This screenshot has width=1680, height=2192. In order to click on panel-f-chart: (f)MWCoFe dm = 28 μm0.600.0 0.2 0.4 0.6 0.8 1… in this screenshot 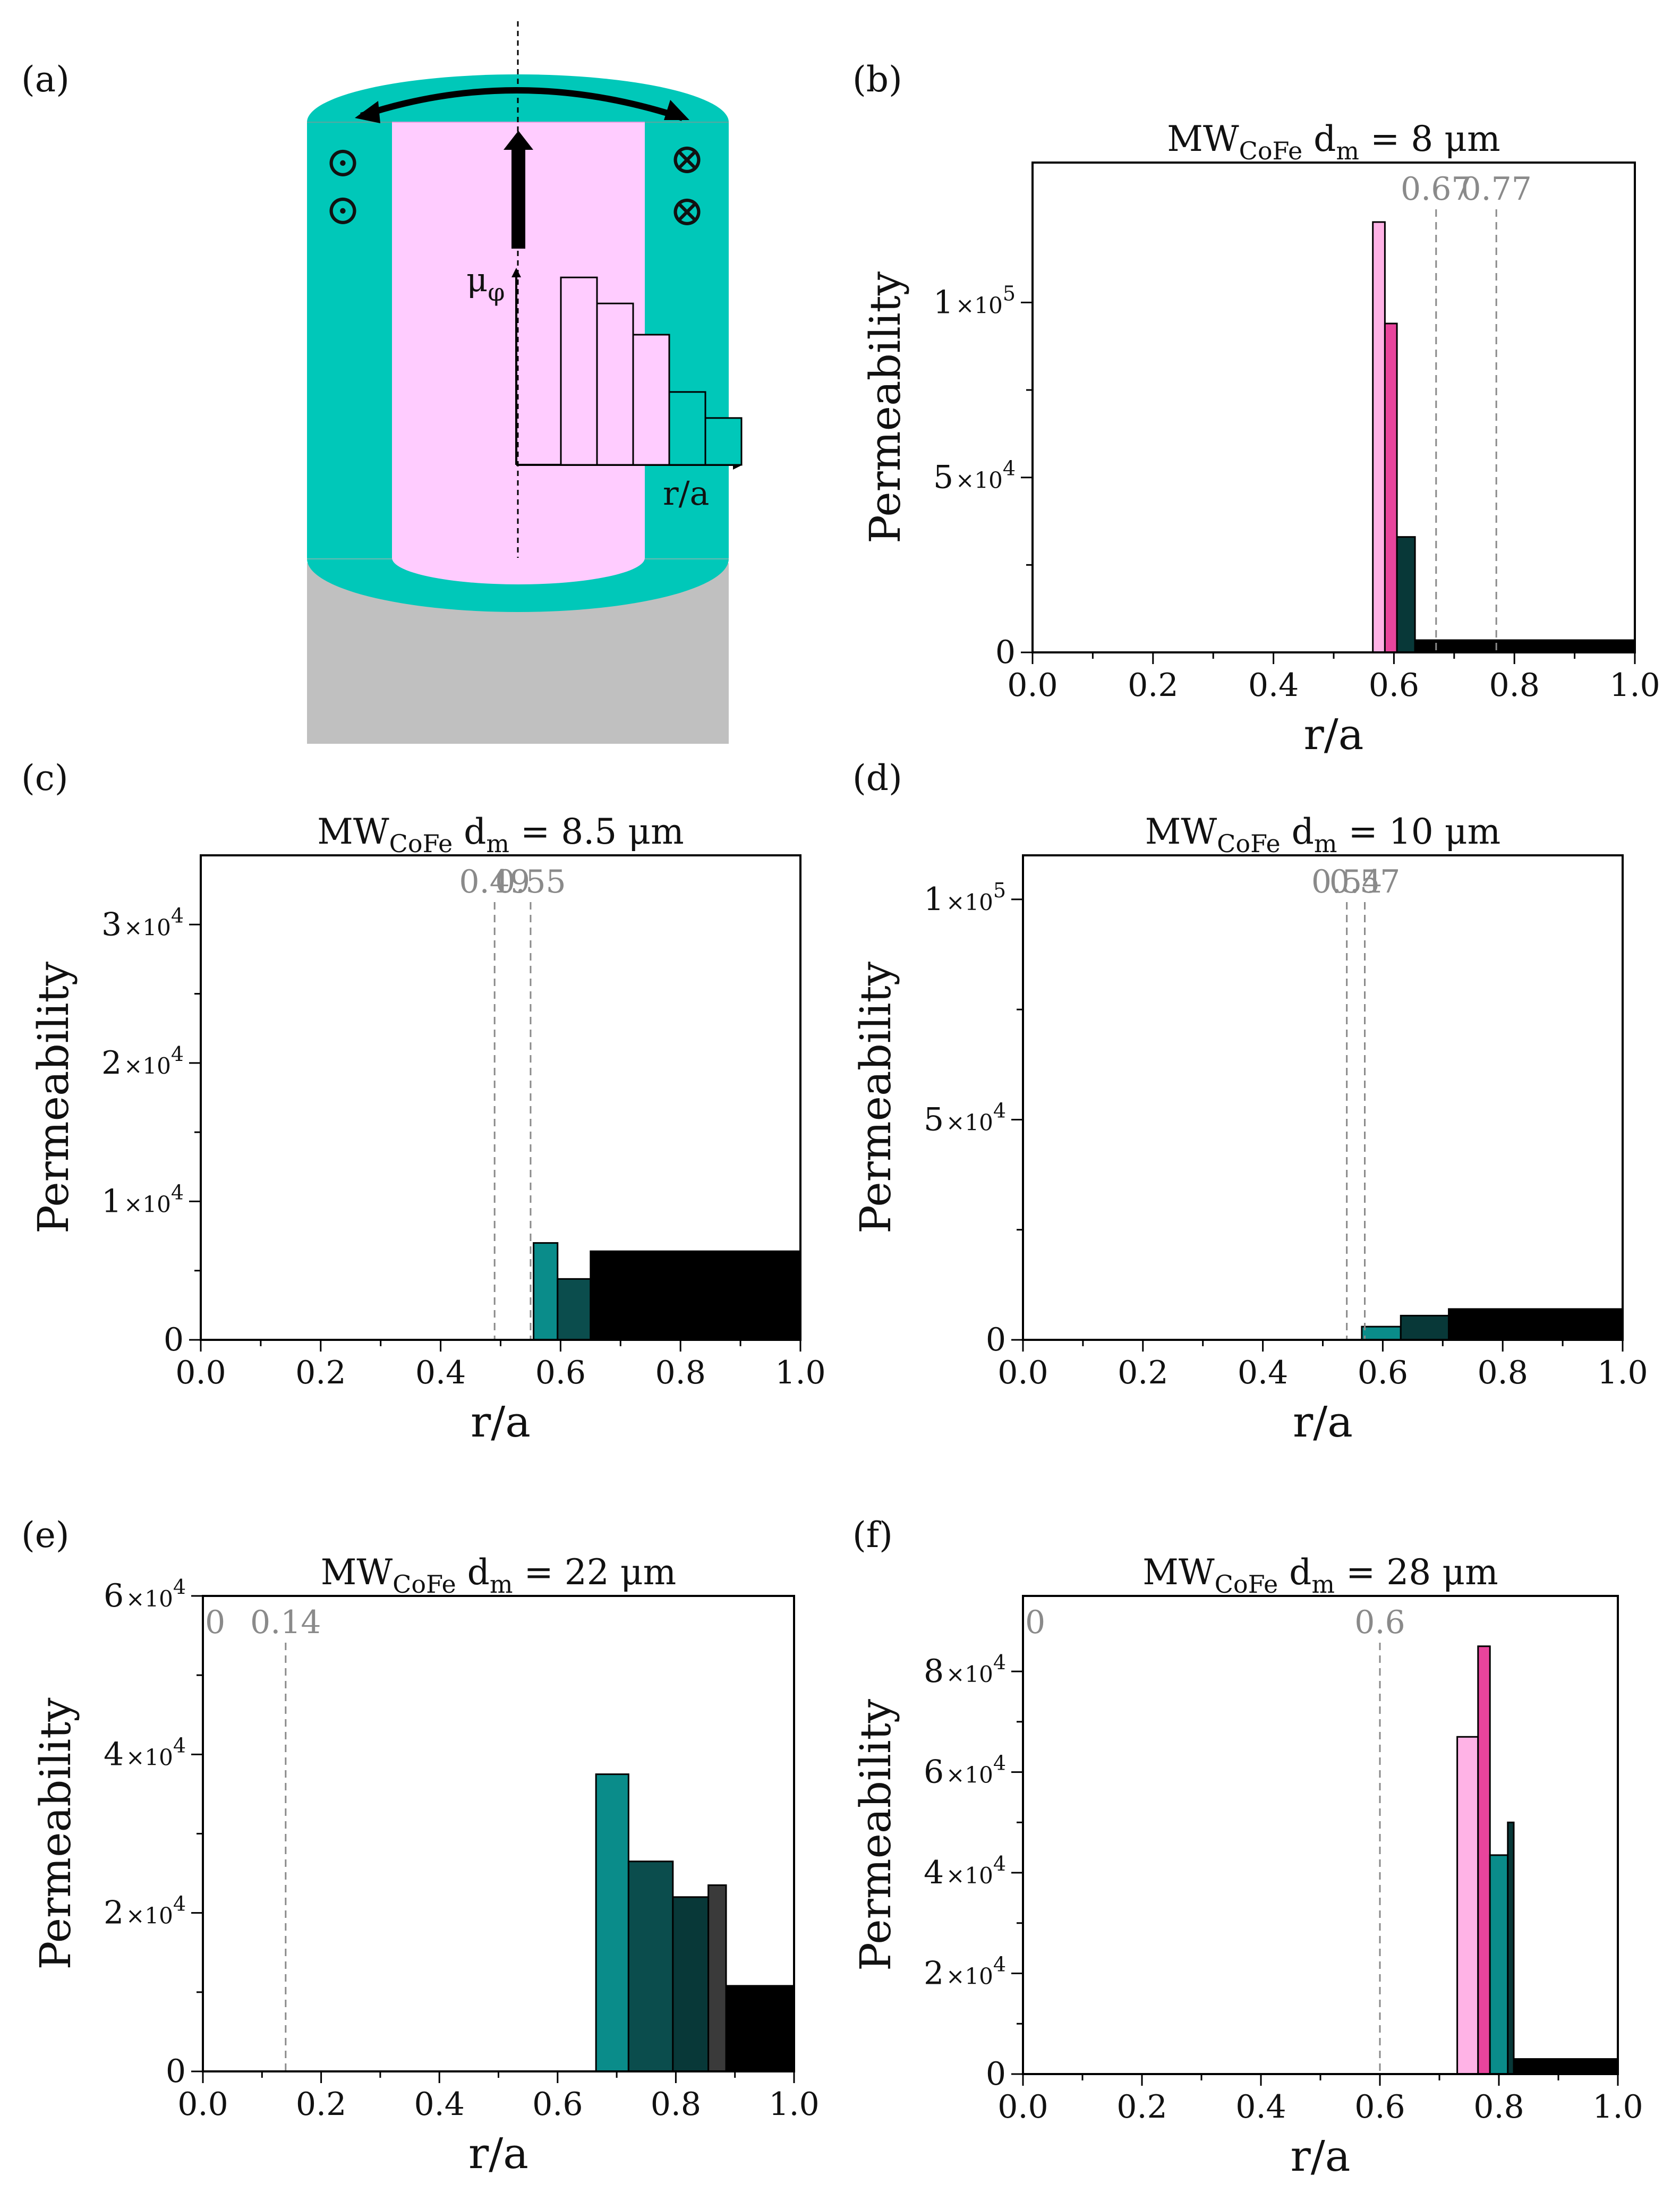, I will do `click(1247, 1848)`.